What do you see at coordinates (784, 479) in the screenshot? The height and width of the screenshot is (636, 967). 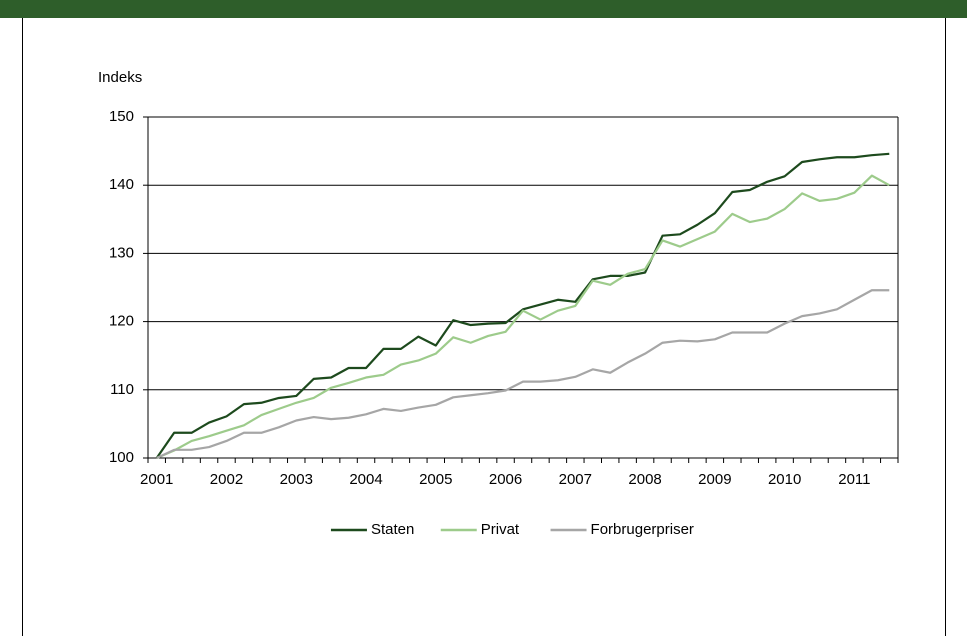 I see `x-tick-label: 2010` at bounding box center [784, 479].